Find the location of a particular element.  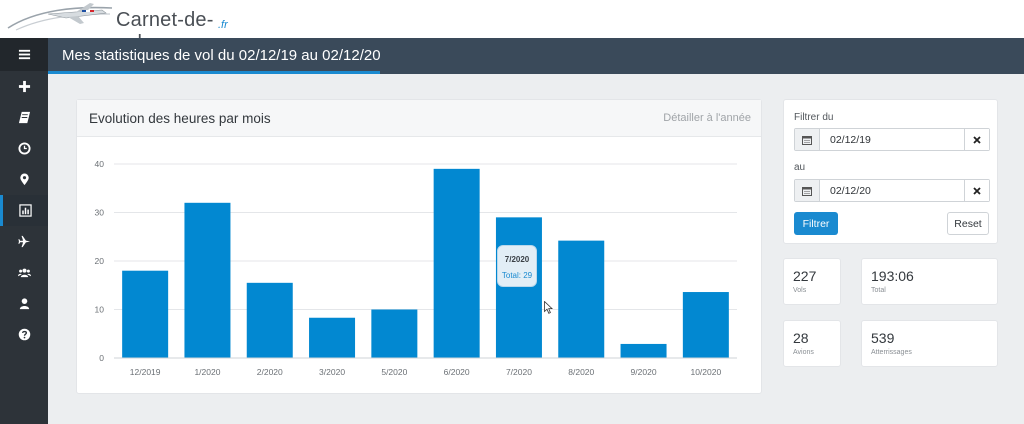

stat-card-flights: 227 Vols is located at coordinates (812, 281).